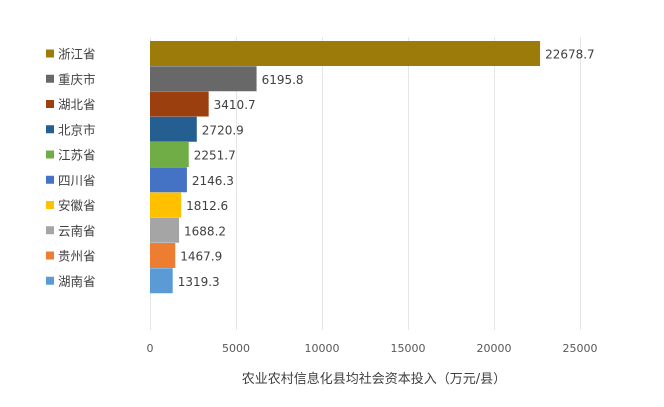 Image resolution: width=664 pixels, height=407 pixels. I want to click on category-label: 北京市, so click(77, 129).